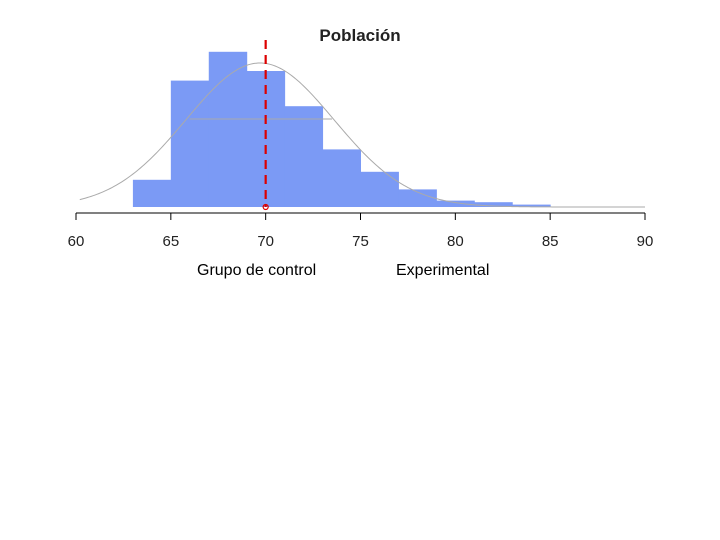  Describe the element at coordinates (455, 241) in the screenshot. I see `x-tick-label-80: 80` at that location.